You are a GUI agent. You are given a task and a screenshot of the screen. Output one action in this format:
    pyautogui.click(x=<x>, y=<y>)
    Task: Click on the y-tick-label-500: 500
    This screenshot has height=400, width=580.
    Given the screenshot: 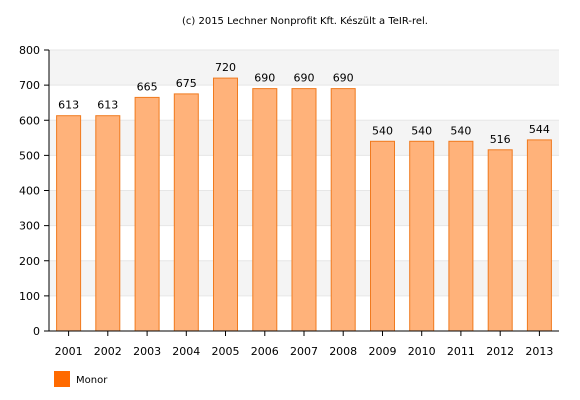 What is the action you would take?
    pyautogui.click(x=29, y=155)
    